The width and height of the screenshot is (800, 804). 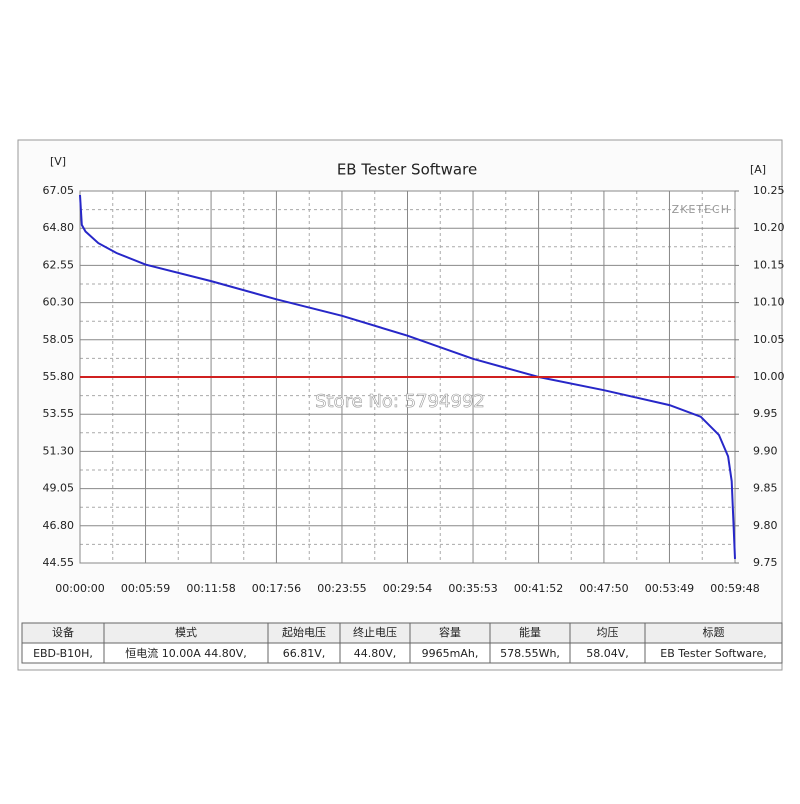 What do you see at coordinates (450, 632) in the screenshot?
I see `table-header: 容量` at bounding box center [450, 632].